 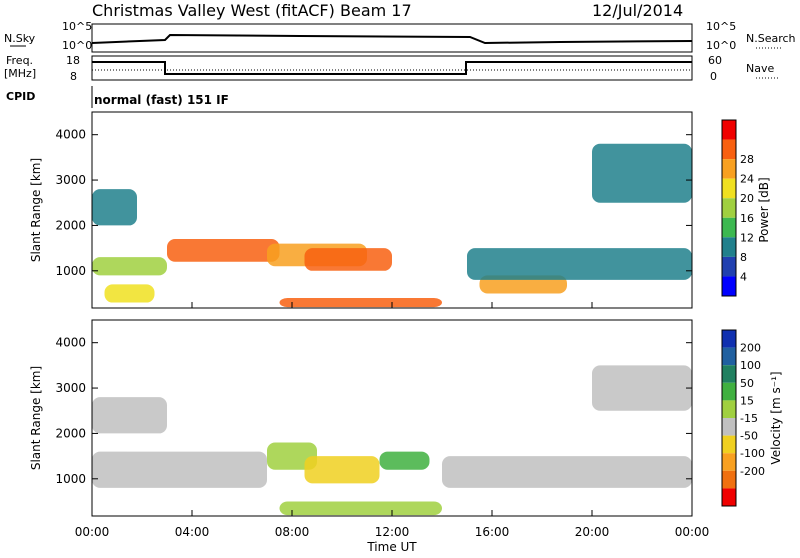 What do you see at coordinates (743, 418) in the screenshot?
I see `velocity-colorbar: 200 100 50 15 -15 -50 -100 -200` at bounding box center [743, 418].